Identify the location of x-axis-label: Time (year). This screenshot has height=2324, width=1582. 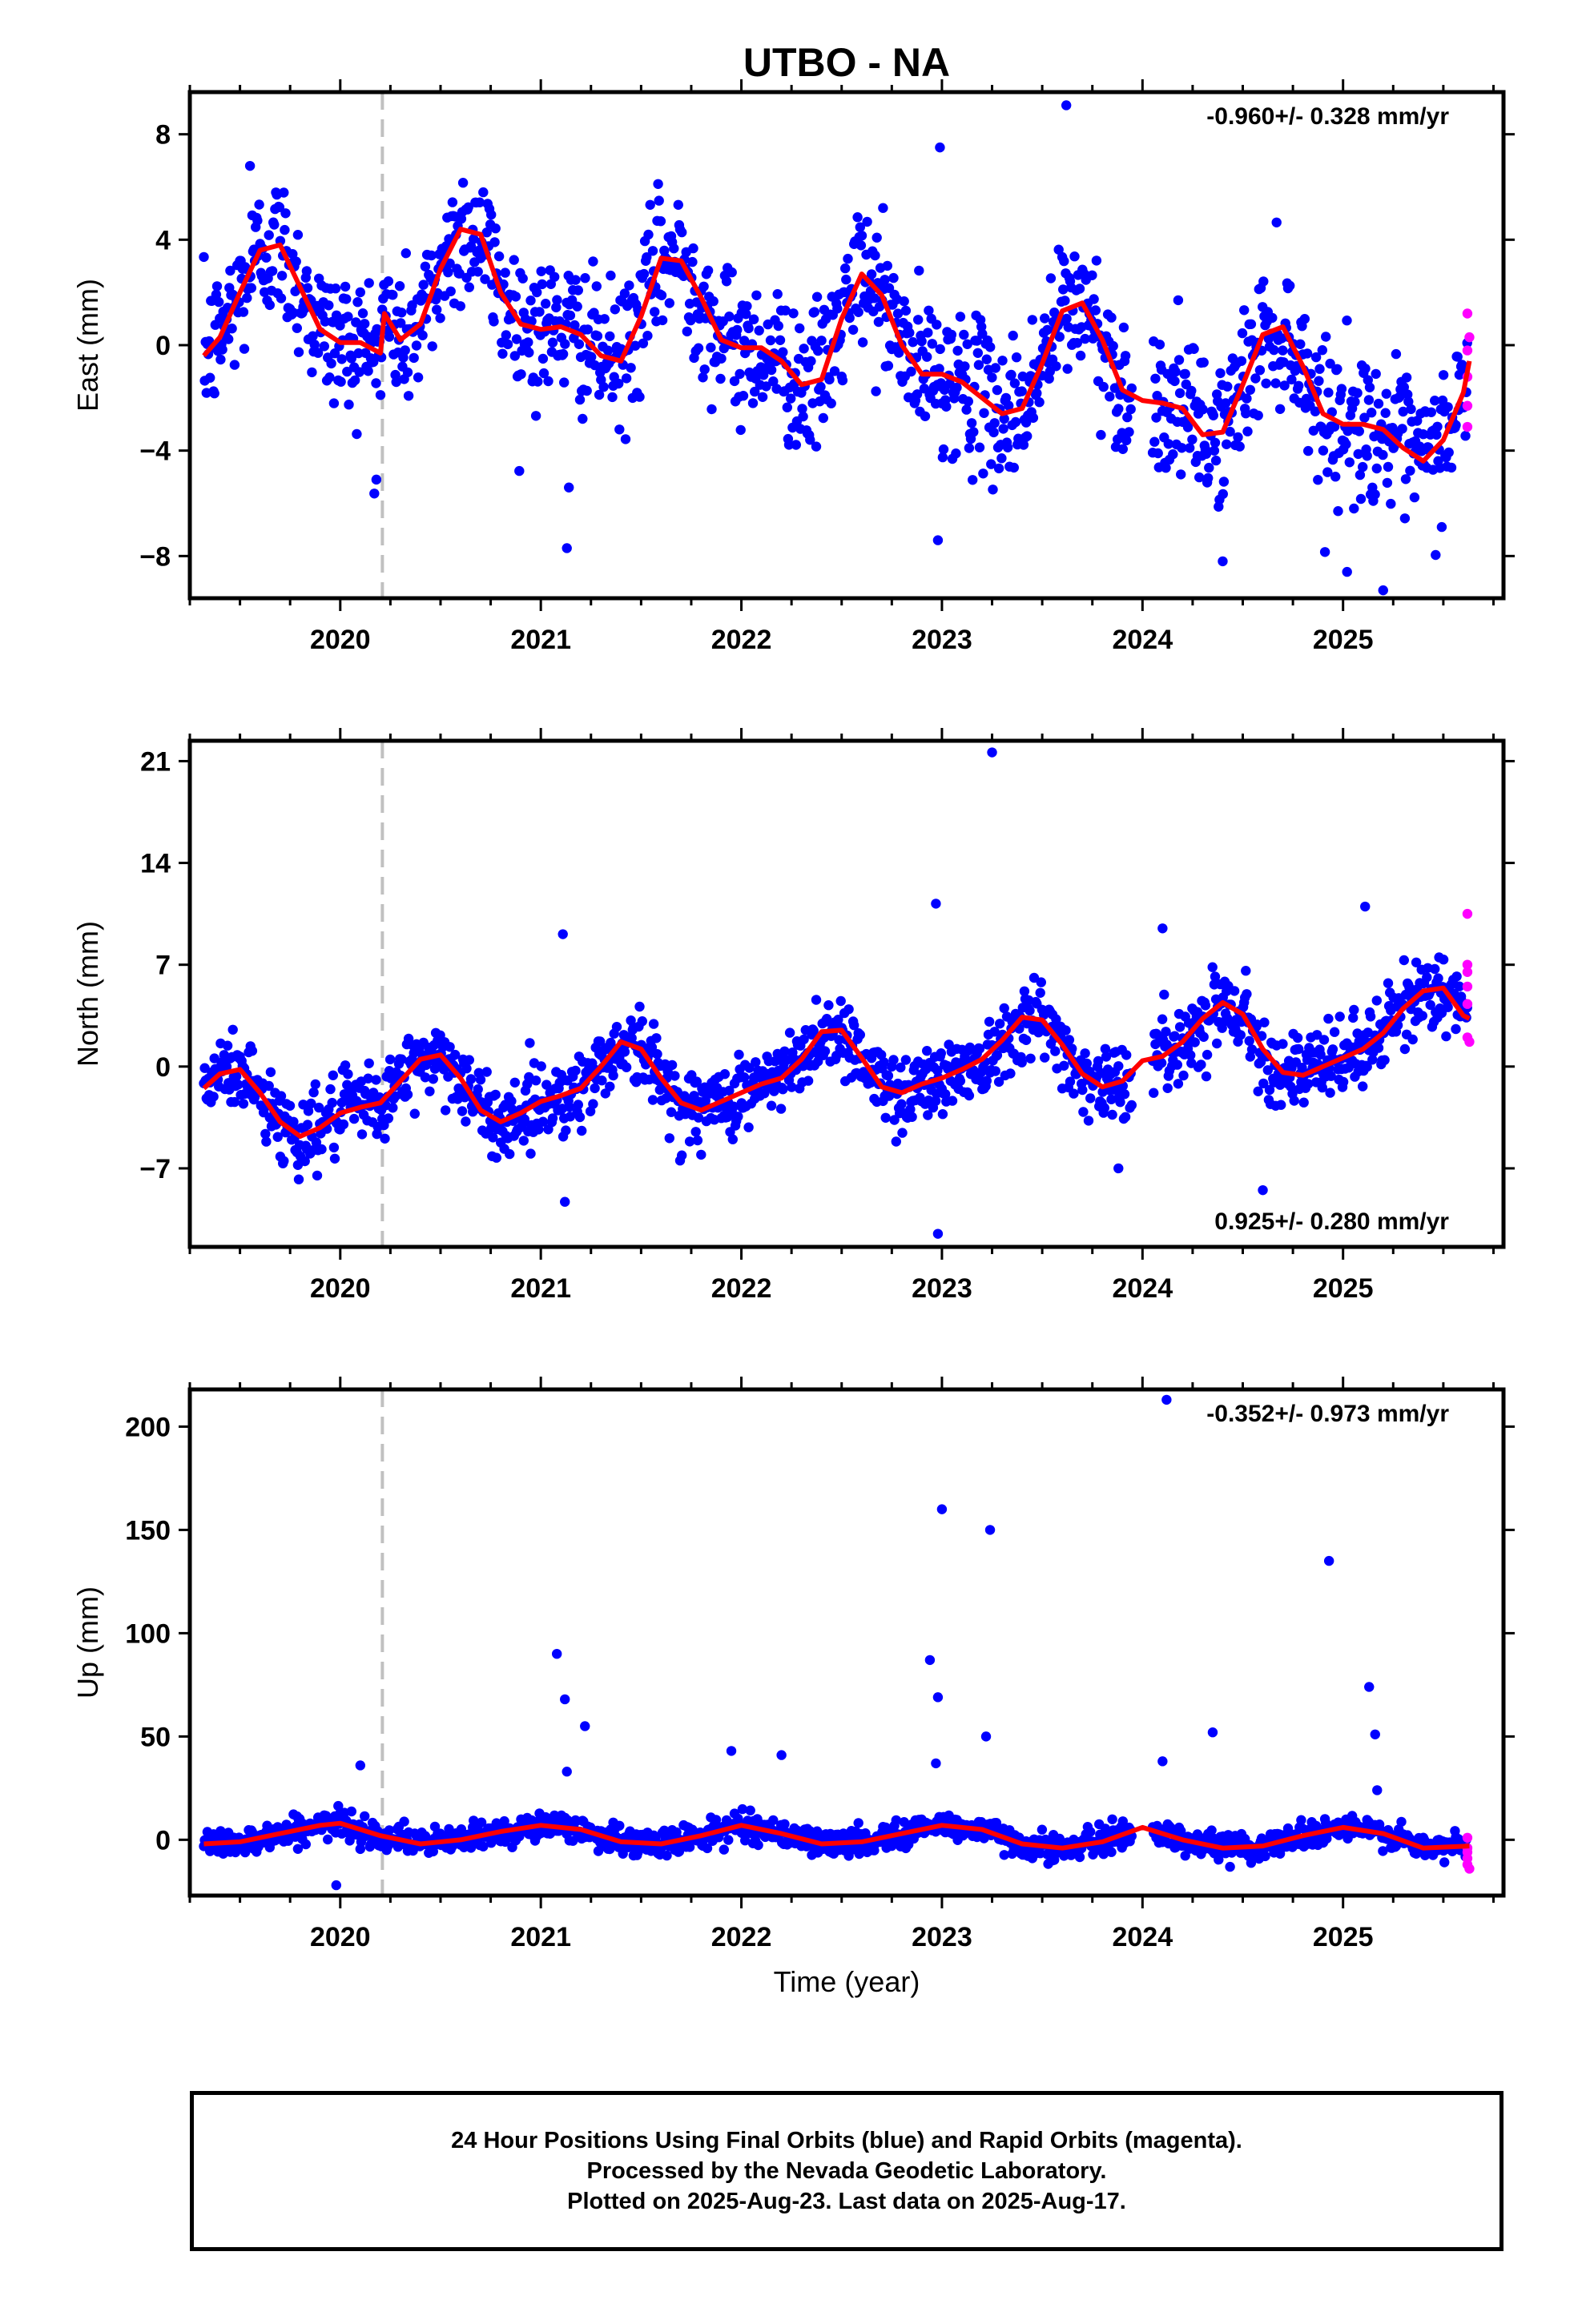
(847, 1981).